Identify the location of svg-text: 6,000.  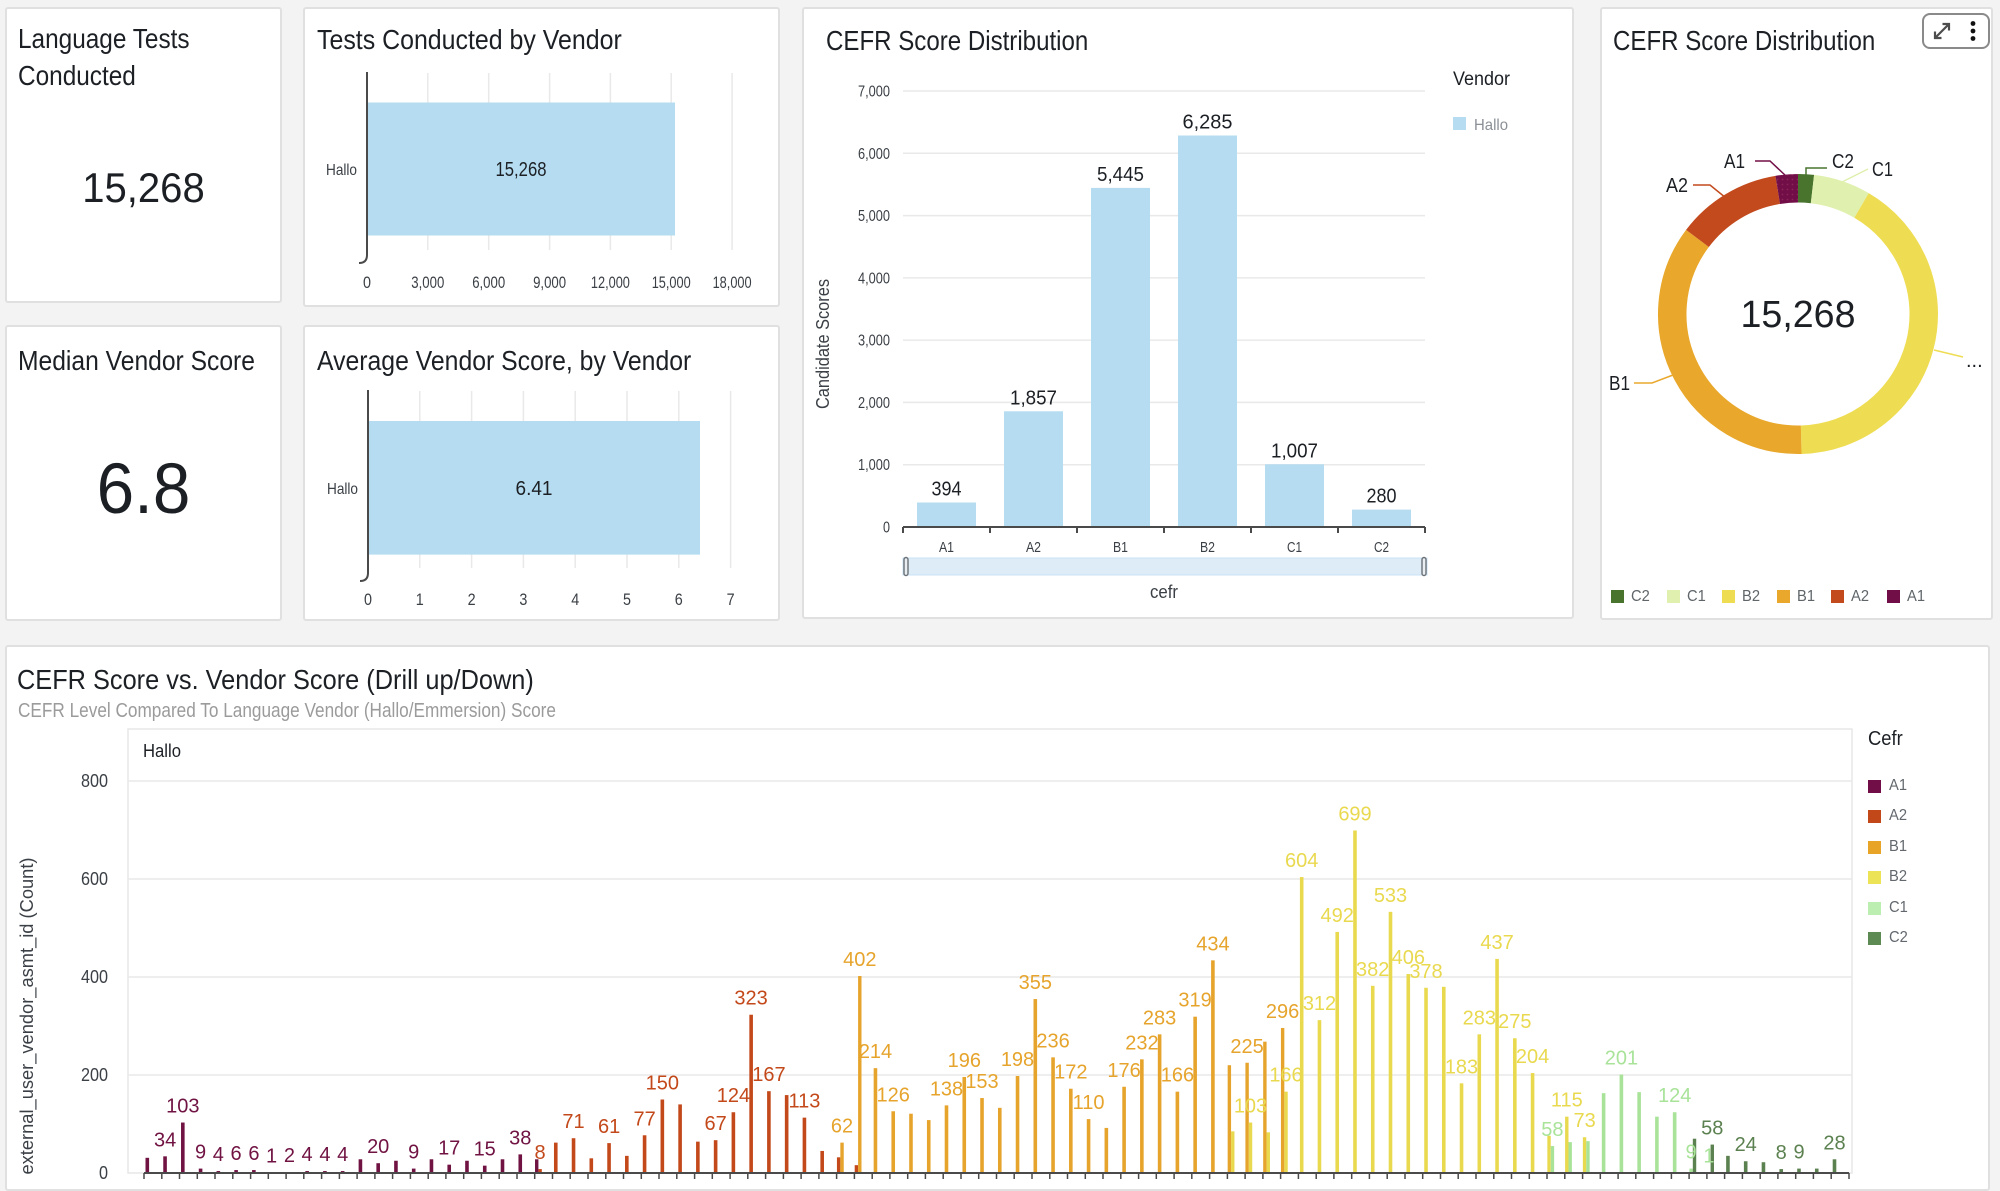
(488, 283).